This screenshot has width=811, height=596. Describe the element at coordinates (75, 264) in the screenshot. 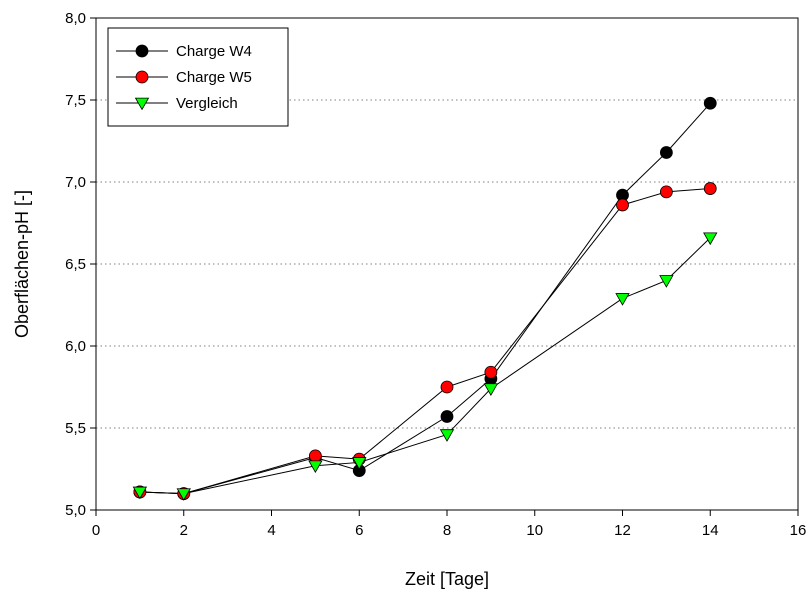

I see `y-tick-label: 6,5` at that location.